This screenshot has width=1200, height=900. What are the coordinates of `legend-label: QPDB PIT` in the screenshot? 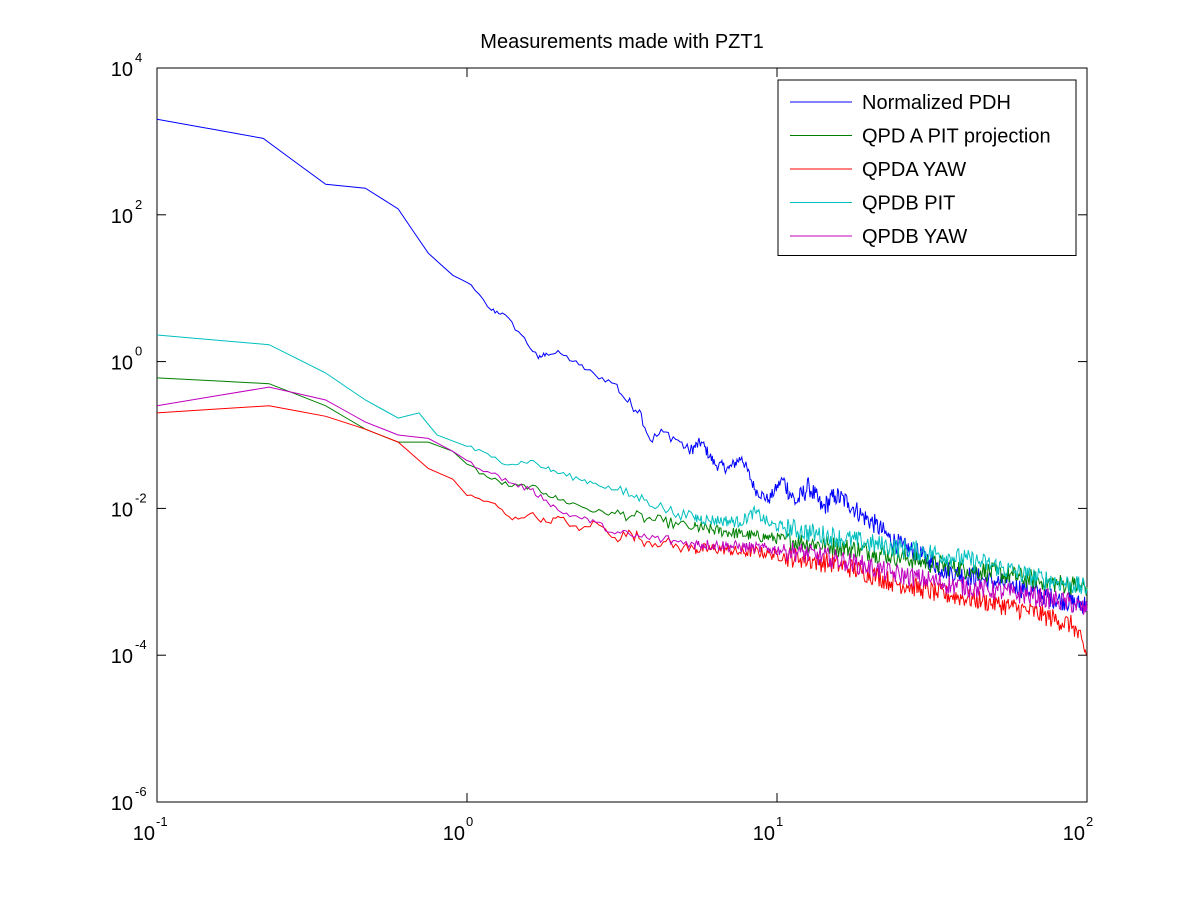 It's located at (908, 204).